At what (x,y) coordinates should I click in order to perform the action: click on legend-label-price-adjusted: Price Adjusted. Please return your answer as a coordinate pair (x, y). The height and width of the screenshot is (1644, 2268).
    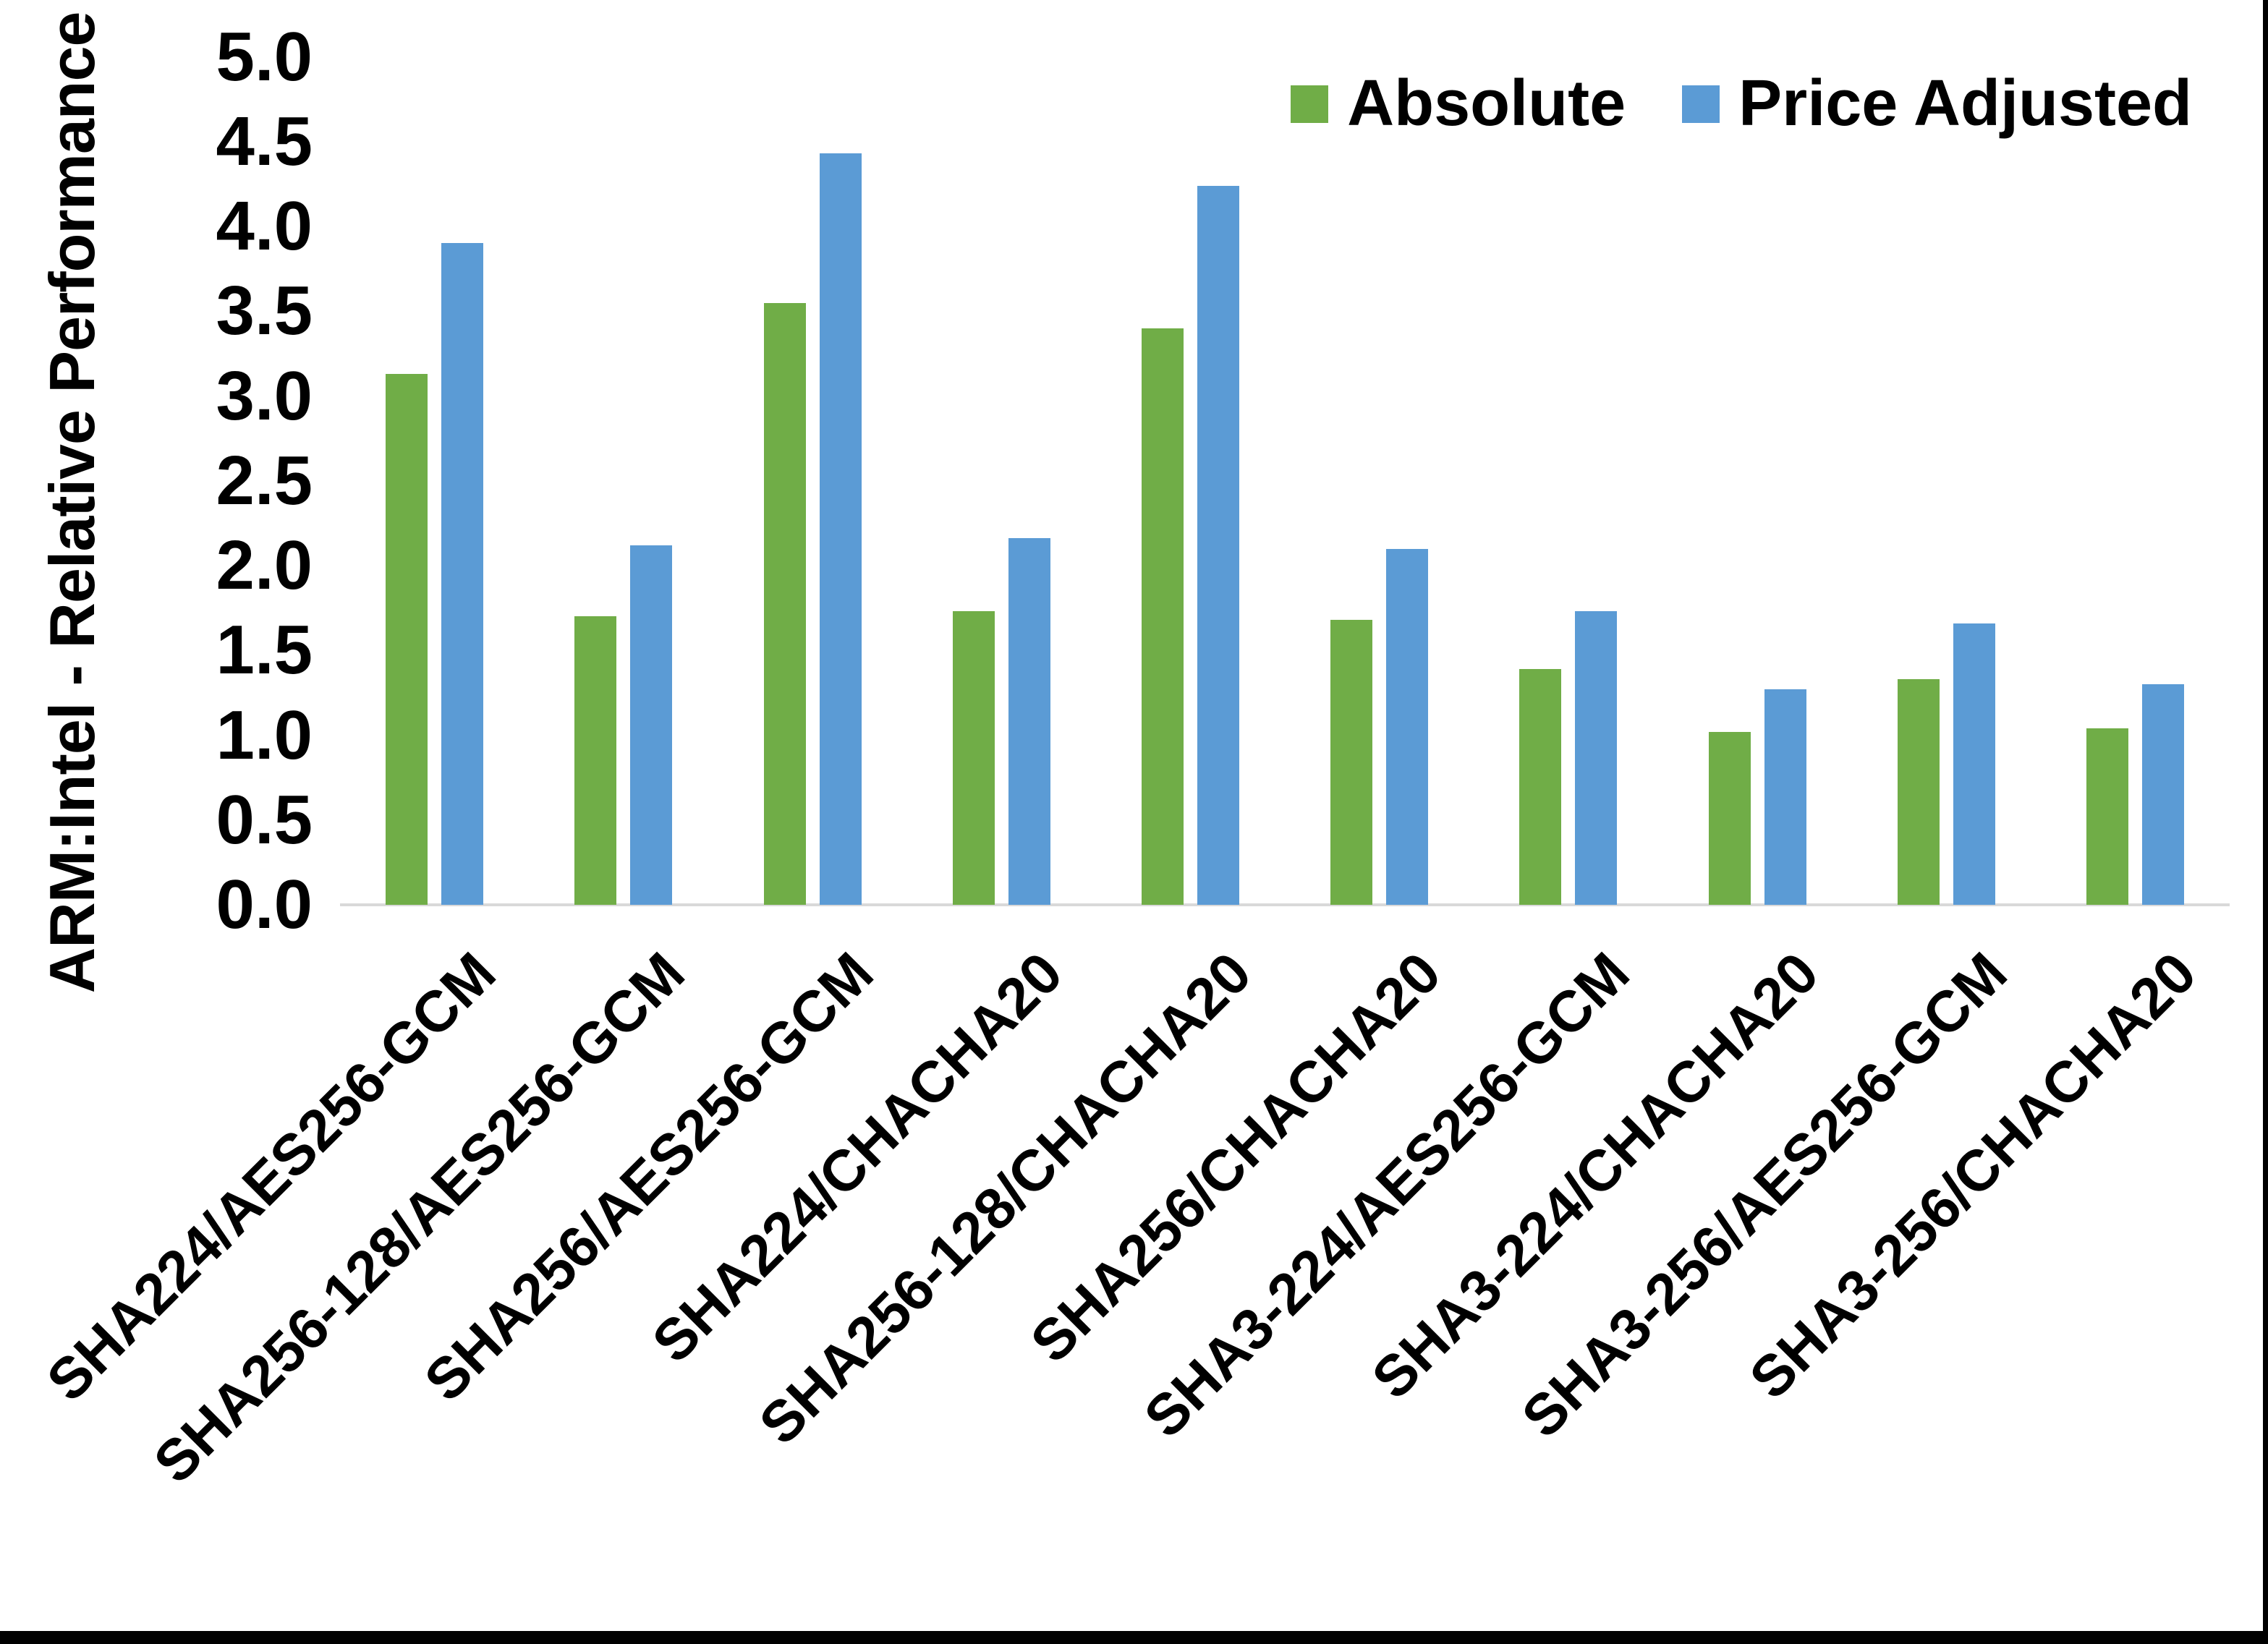
    Looking at the image, I should click on (1965, 103).